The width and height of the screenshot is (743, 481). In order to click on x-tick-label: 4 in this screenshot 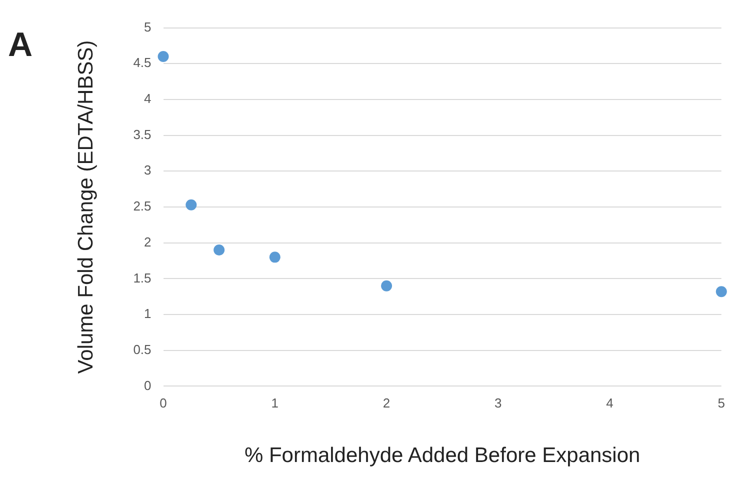, I will do `click(610, 403)`.